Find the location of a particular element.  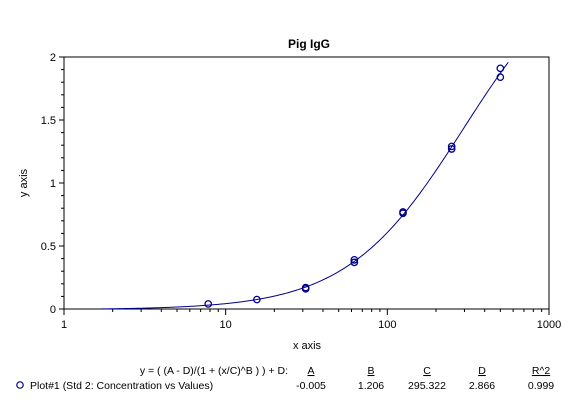

y-axis-label: y axis is located at coordinates (24, 182).